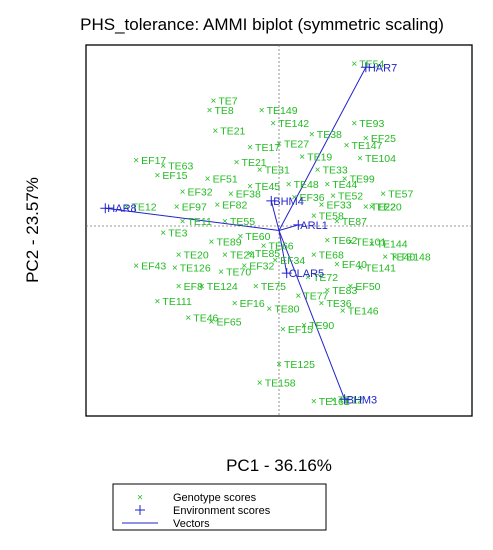 This screenshot has height=550, width=493. I want to click on genotype-label: TE62, so click(344, 241).